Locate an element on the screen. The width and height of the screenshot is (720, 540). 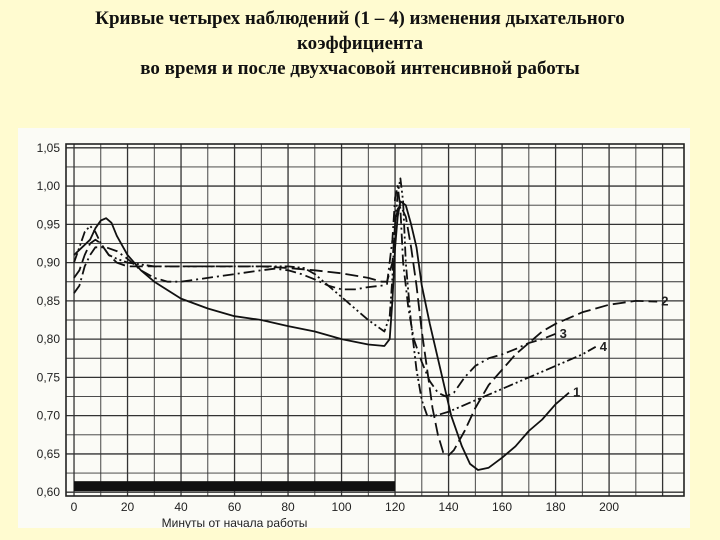
work-period-layer is located at coordinates (235, 486).